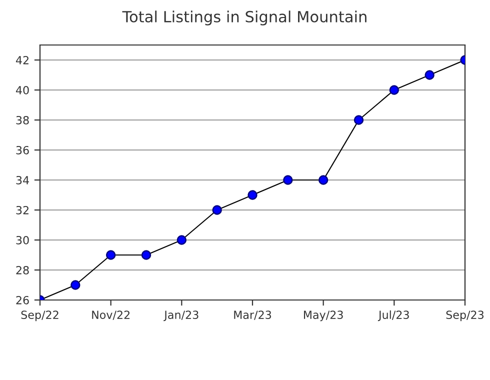  Describe the element at coordinates (323, 316) in the screenshot. I see `x-tick-label: May/23` at that location.